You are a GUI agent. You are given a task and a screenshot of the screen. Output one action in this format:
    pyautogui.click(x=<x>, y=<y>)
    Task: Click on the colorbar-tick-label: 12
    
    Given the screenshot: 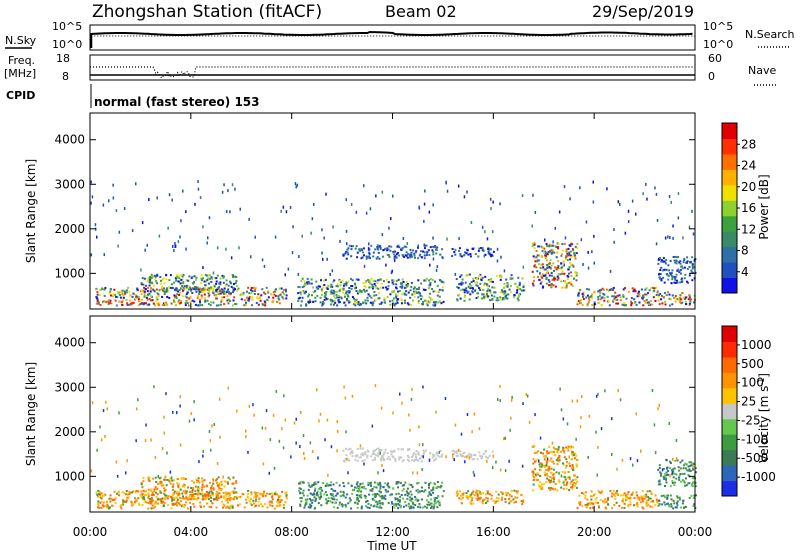 What is the action you would take?
    pyautogui.click(x=748, y=229)
    